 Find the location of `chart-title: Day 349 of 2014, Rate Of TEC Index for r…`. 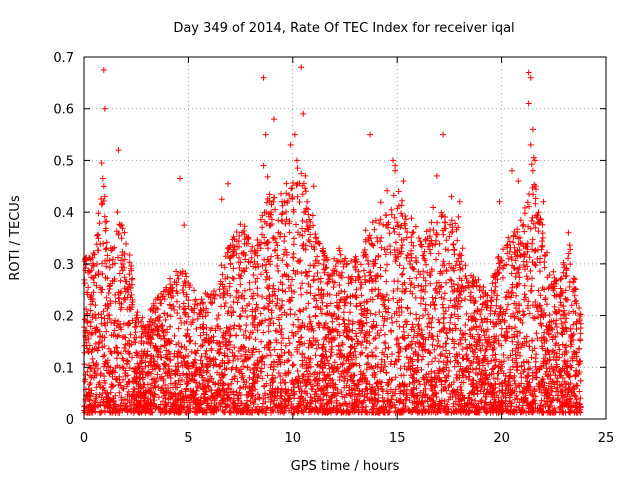

chart-title: Day 349 of 2014, Rate Of TEC Index for r… is located at coordinates (343, 28).